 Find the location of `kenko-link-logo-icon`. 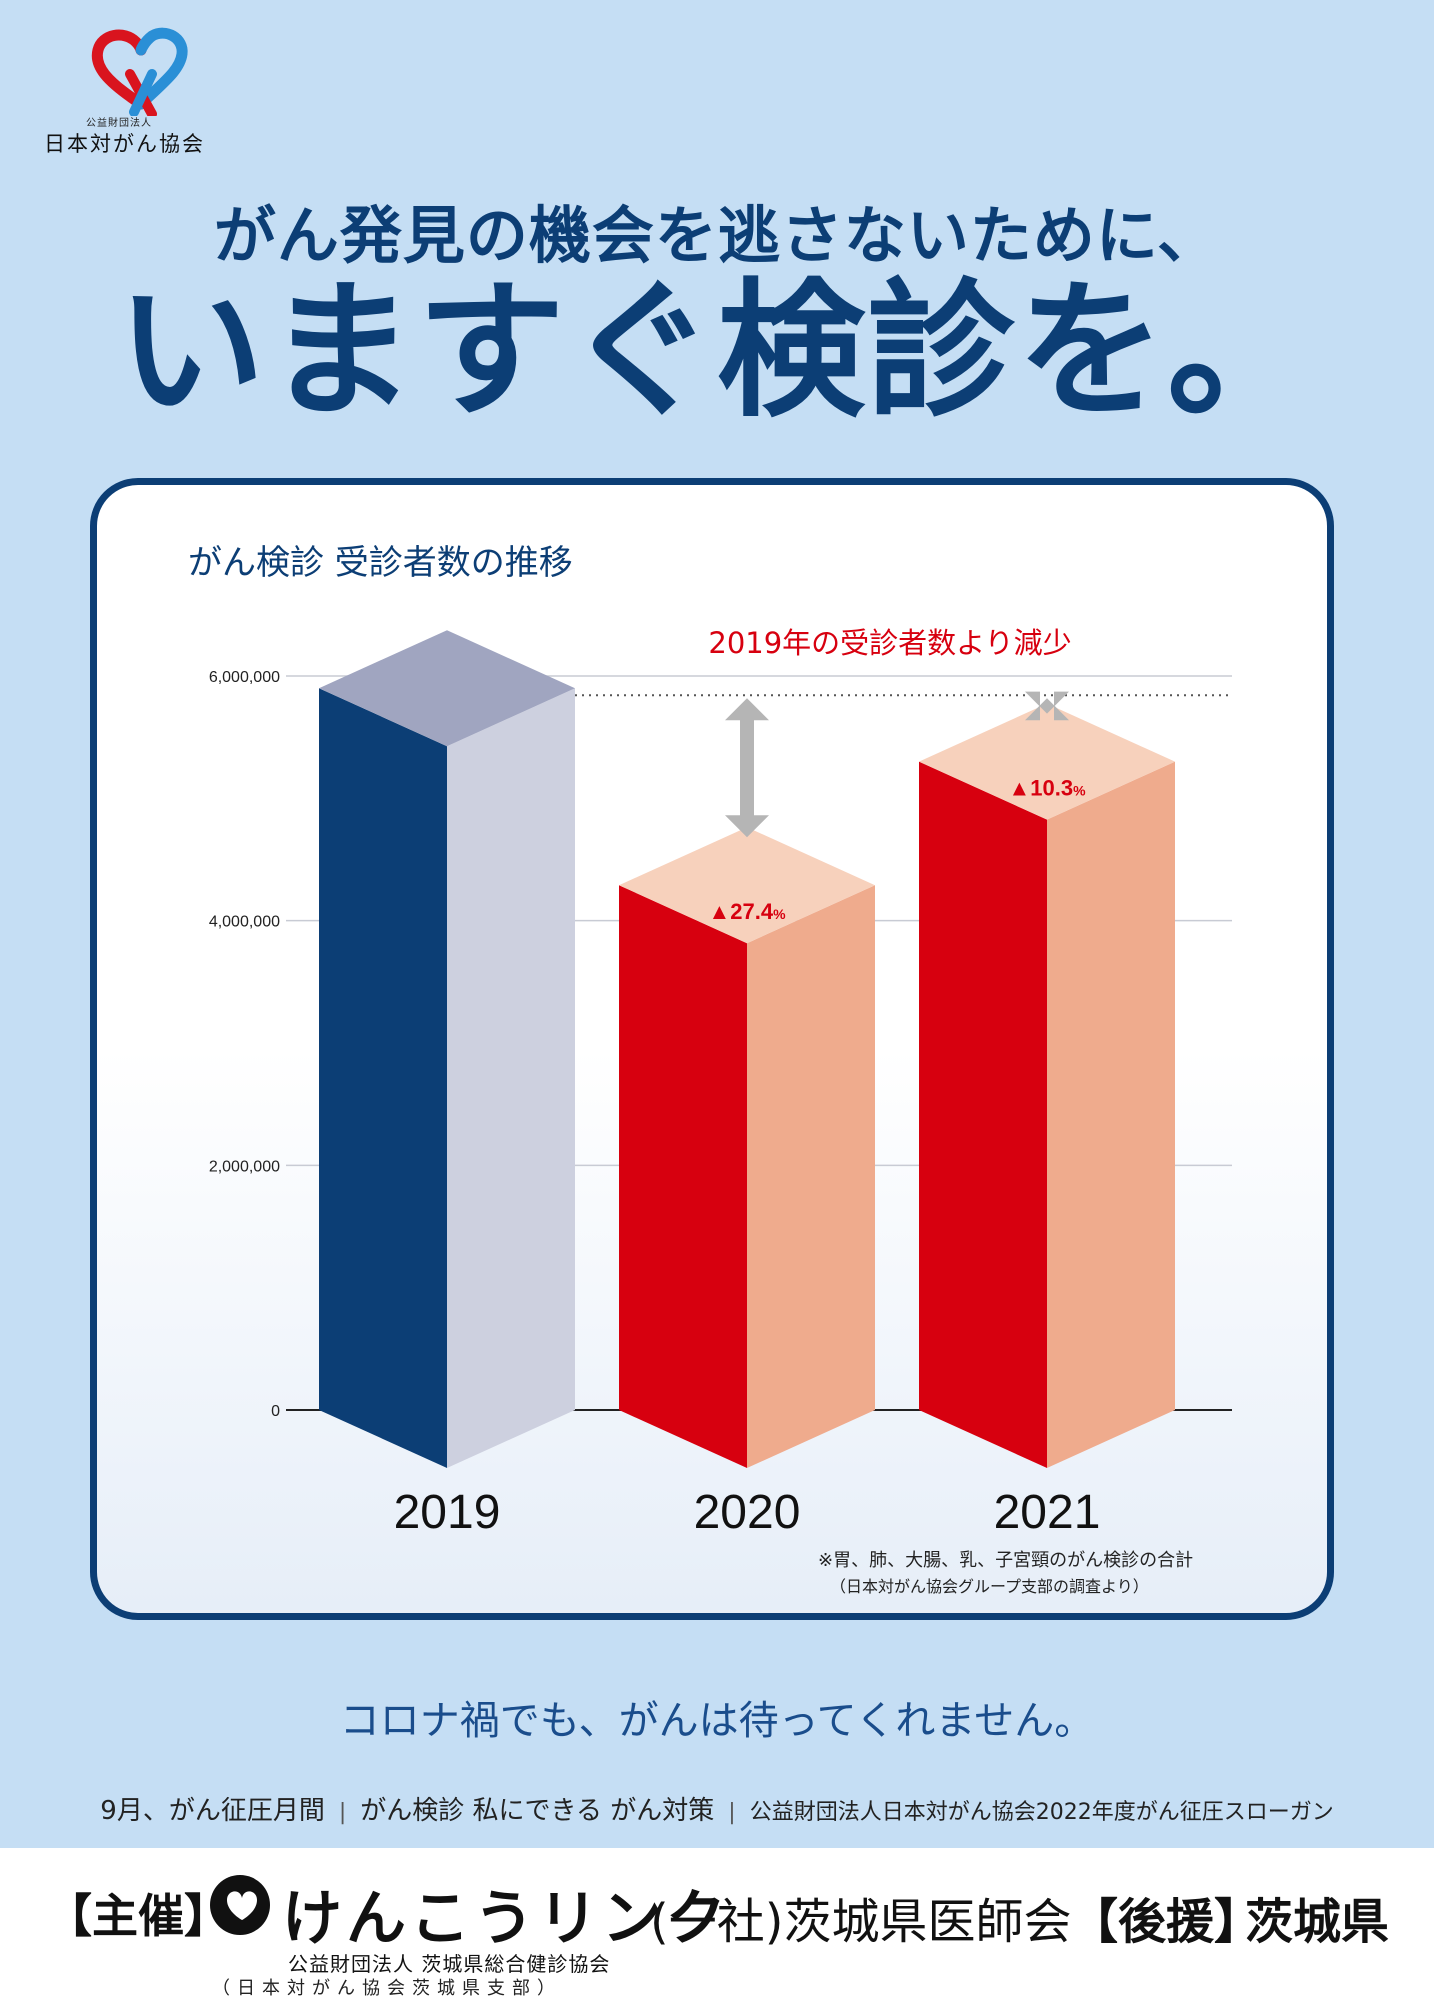

kenko-link-logo-icon is located at coordinates (240, 1905).